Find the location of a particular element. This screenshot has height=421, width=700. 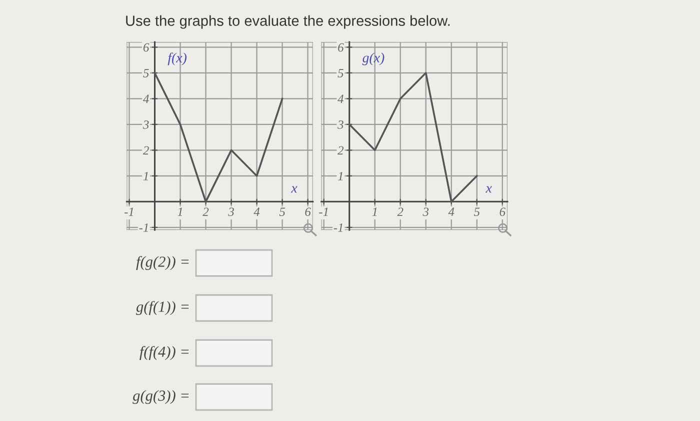

y-axis-title: g(x) is located at coordinates (373, 59).